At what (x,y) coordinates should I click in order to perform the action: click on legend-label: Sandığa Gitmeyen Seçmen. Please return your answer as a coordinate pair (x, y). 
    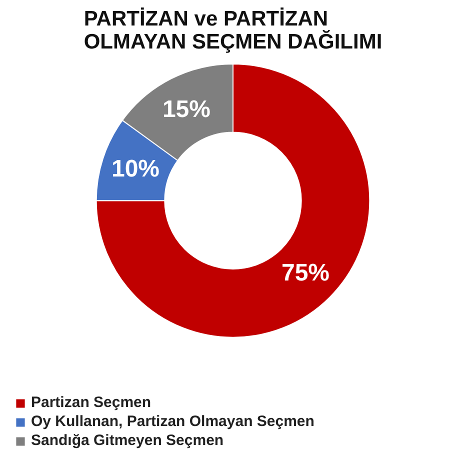
    Looking at the image, I should click on (127, 440).